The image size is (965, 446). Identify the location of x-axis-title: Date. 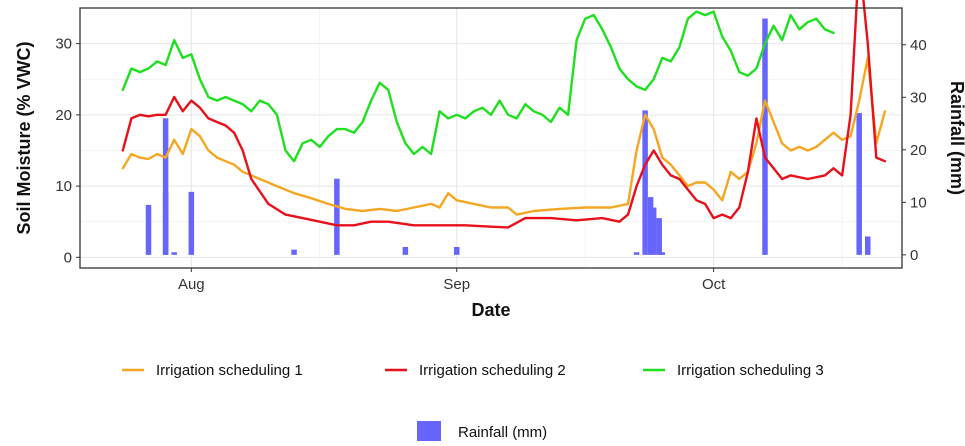
(490, 310).